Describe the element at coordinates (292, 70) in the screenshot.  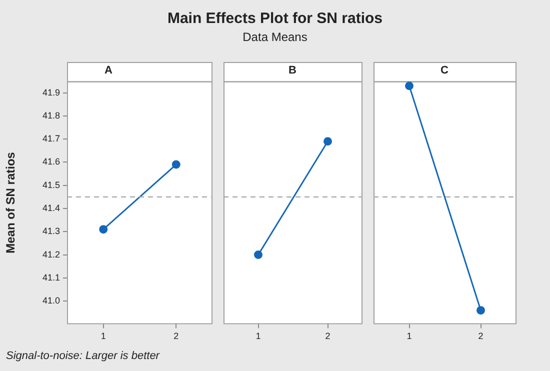
I see `chart-title: B` at that location.